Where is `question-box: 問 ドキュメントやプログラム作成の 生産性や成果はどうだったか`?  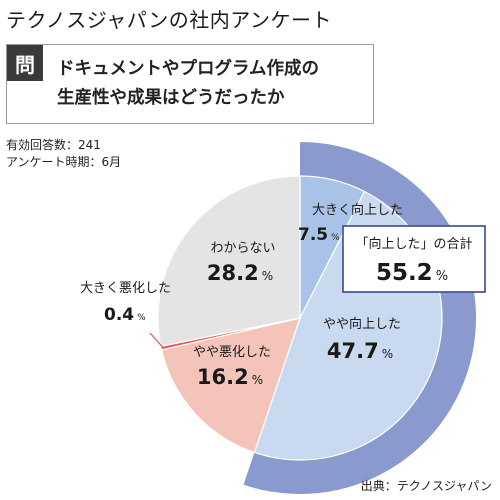 question-box: 問 ドキュメントやプログラム作成の 生産性や成果はどうだったか is located at coordinates (190, 84).